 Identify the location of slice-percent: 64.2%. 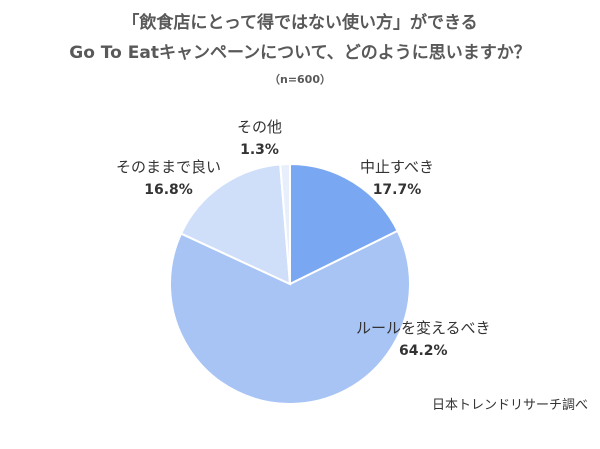
(423, 351).